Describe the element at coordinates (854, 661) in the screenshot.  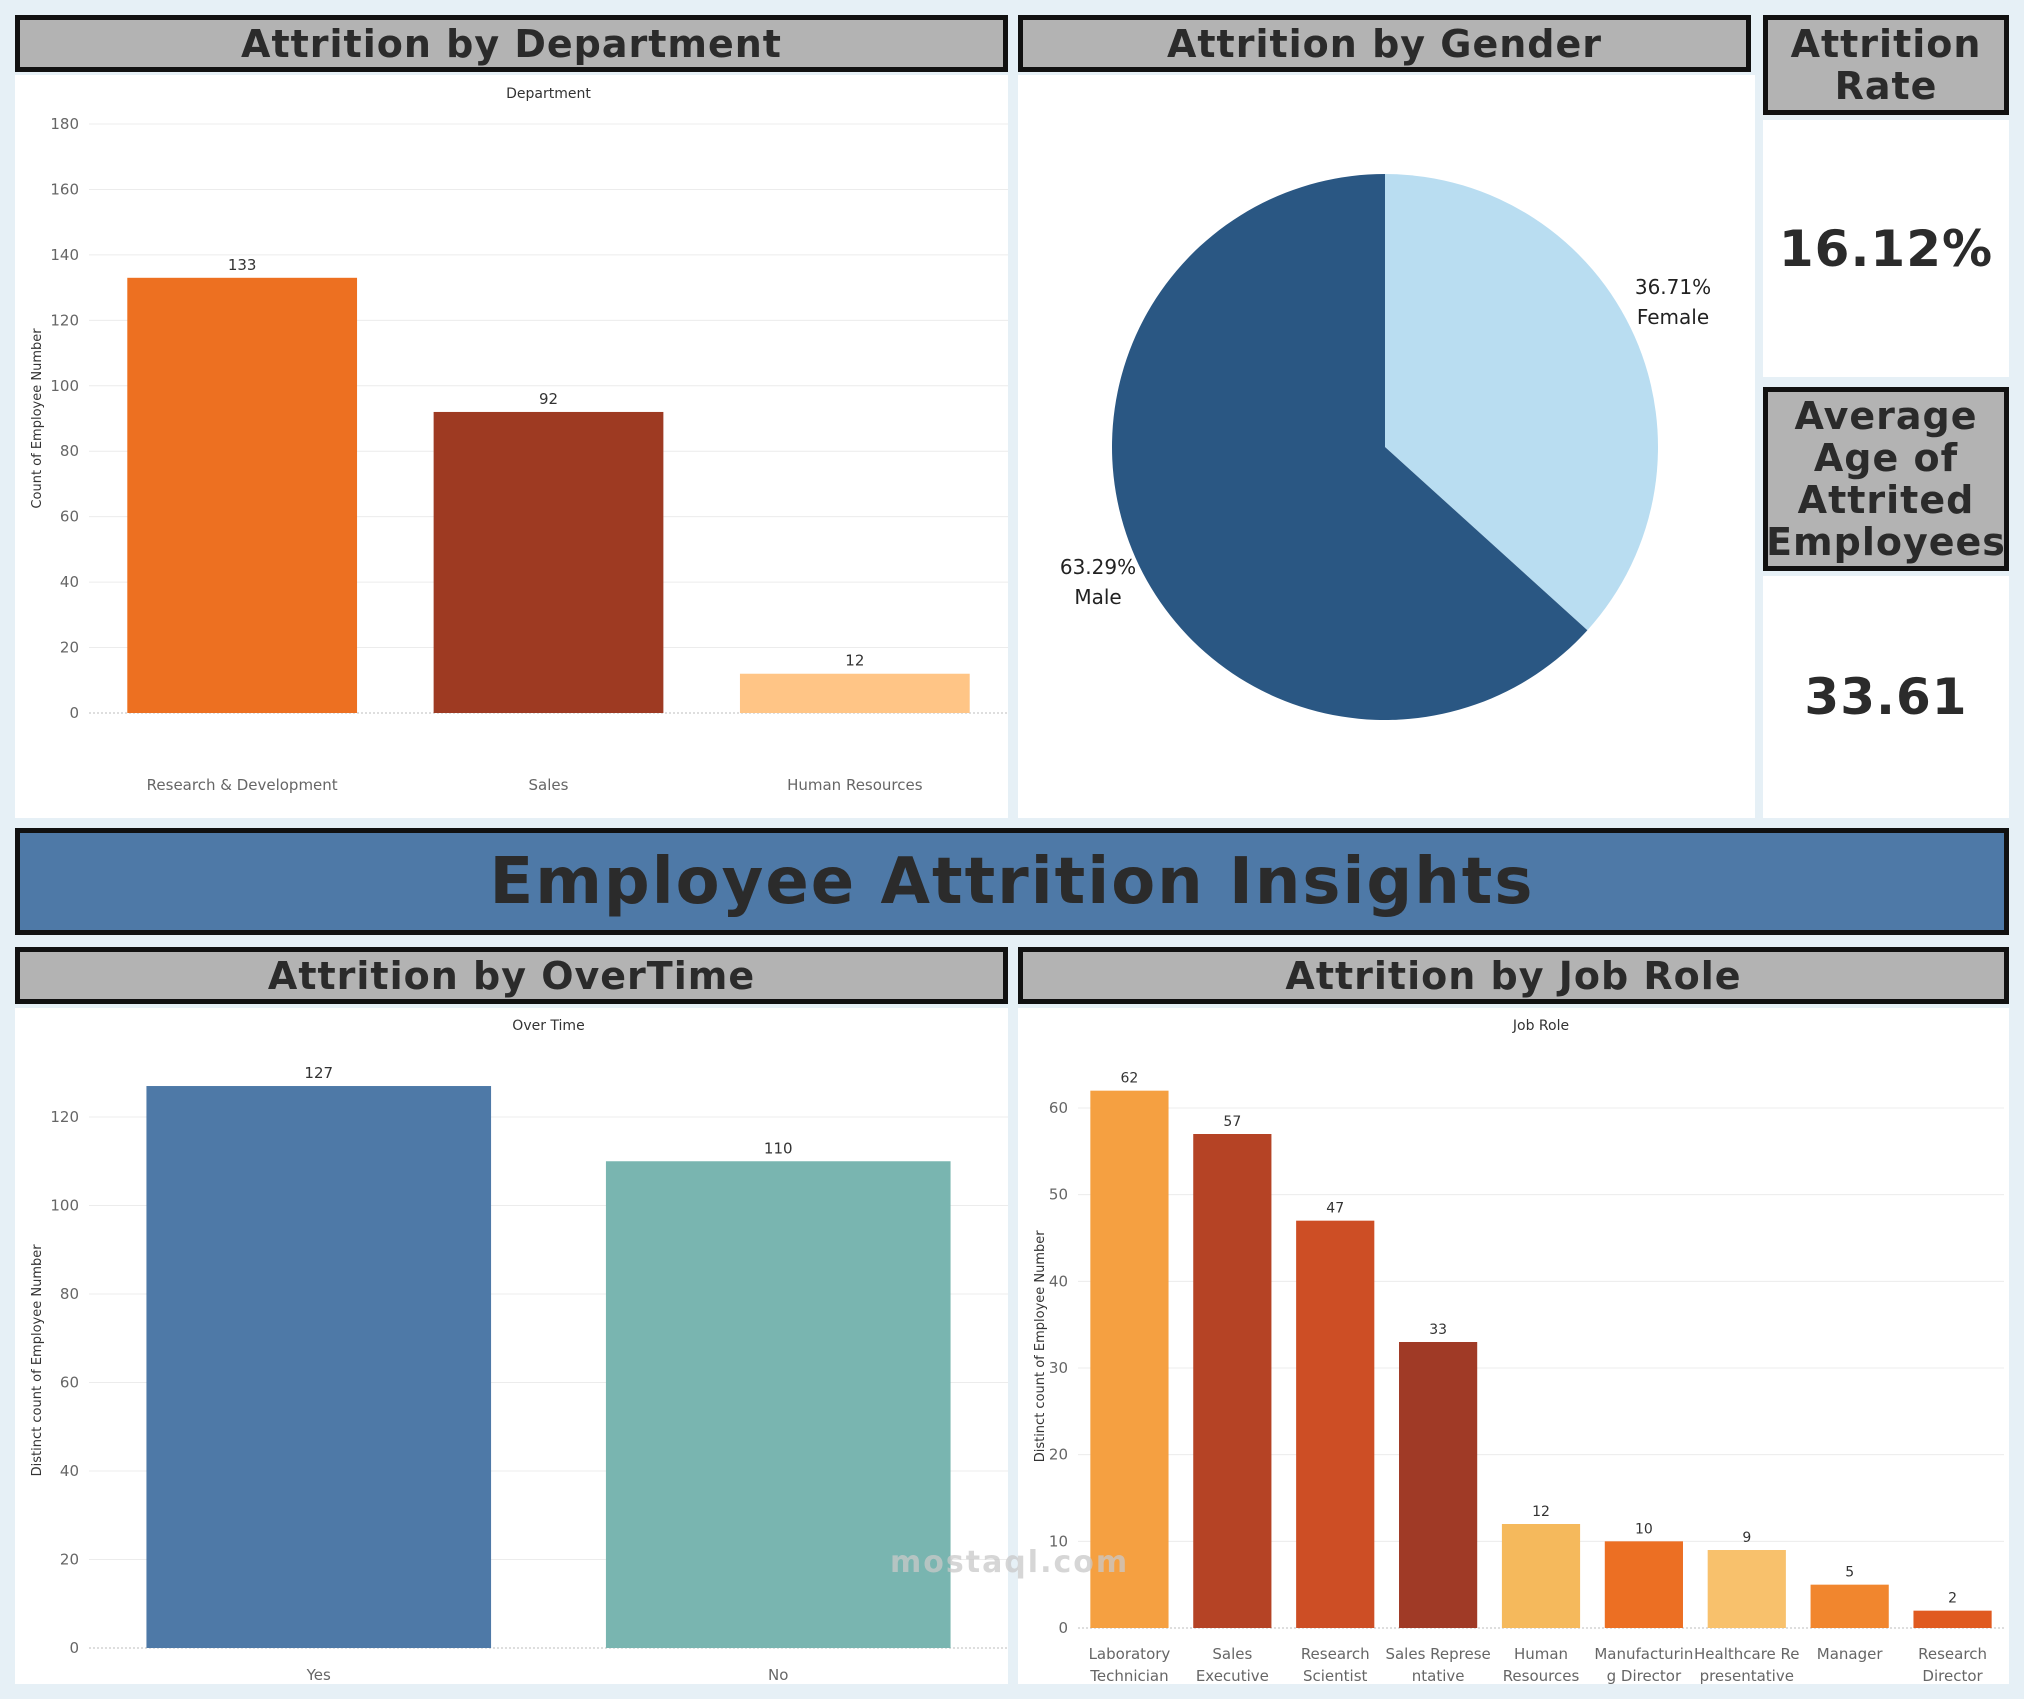
I see `department-data-label: 12` at that location.